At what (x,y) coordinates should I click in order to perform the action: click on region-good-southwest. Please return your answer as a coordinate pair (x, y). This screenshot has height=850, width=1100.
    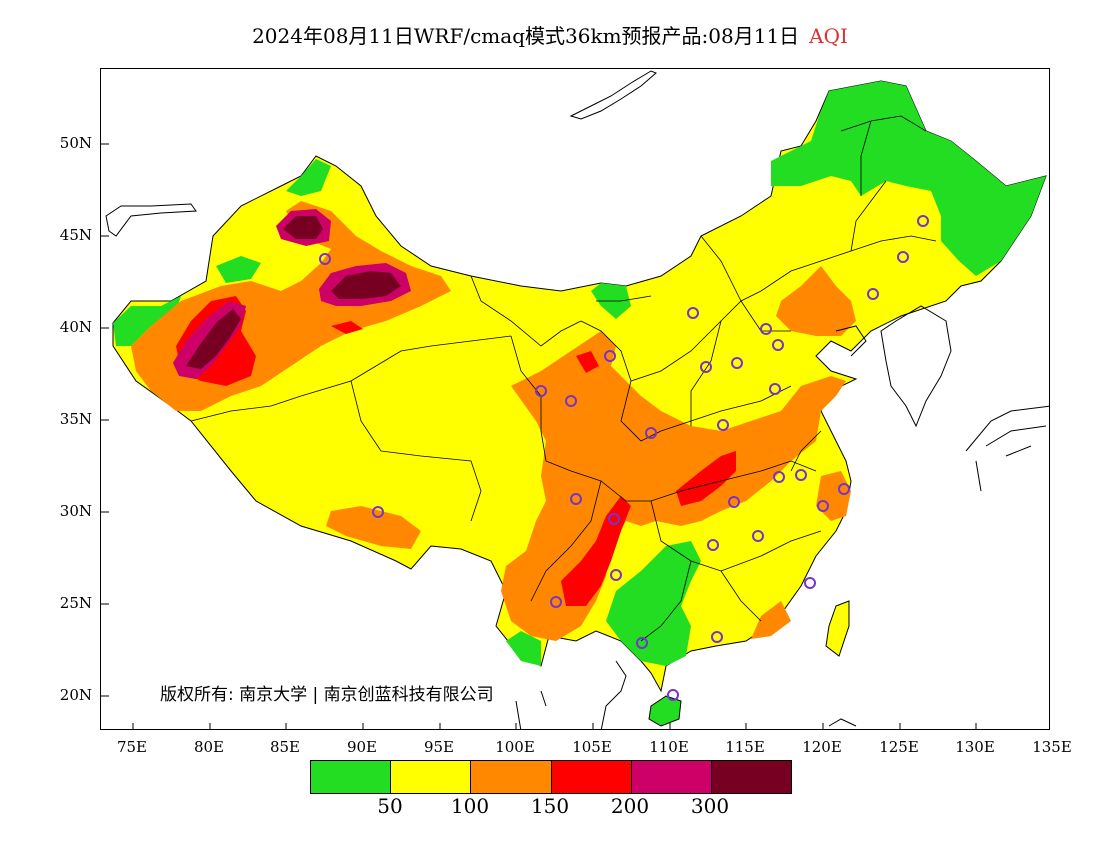
    Looking at the image, I should click on (523, 648).